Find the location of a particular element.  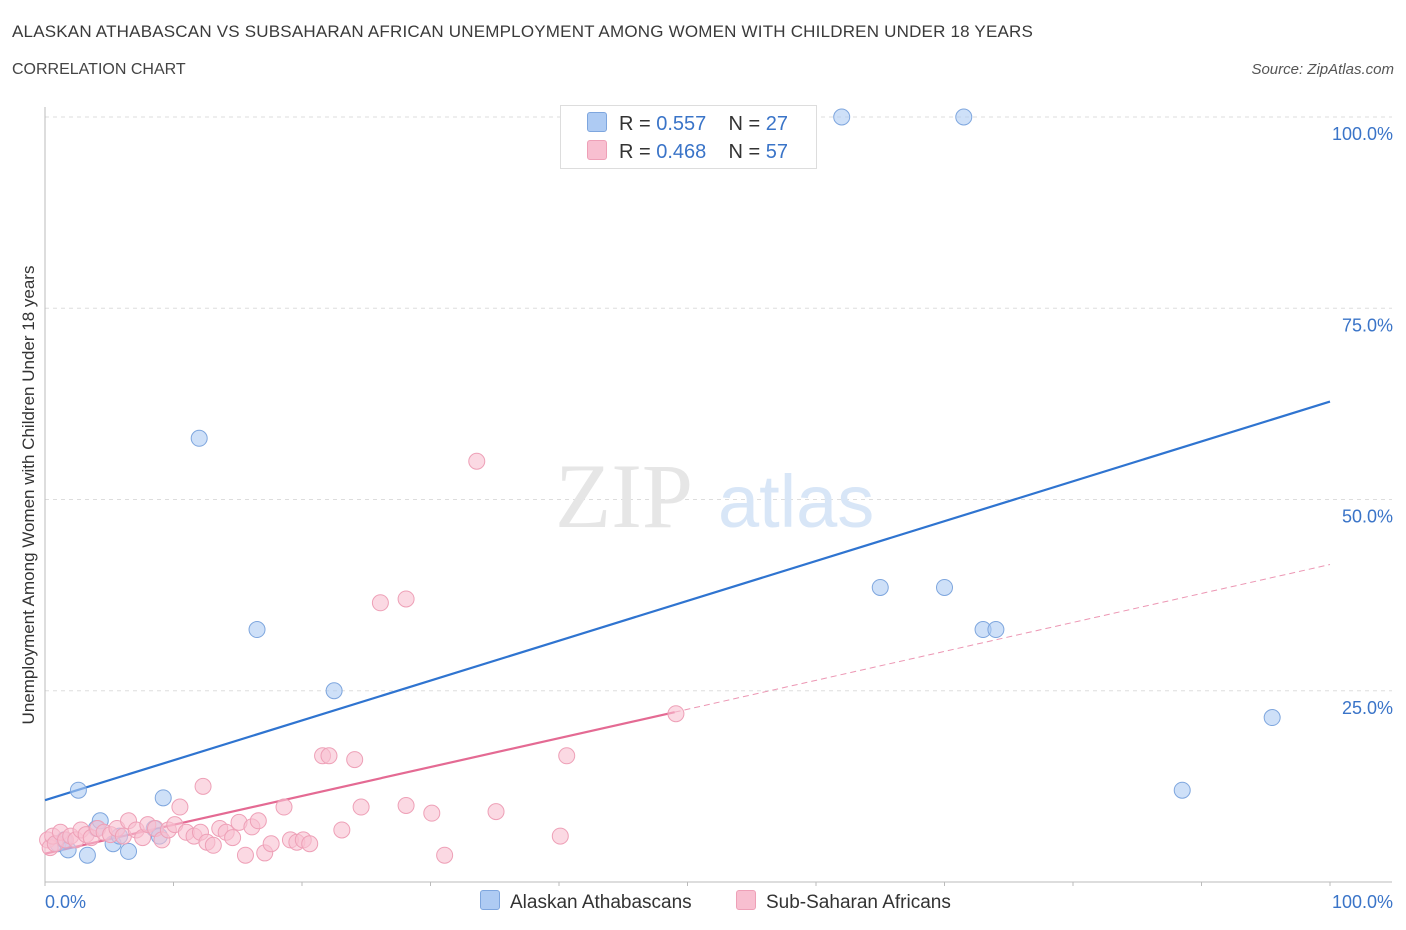

r-value-blue: 0.557 is located at coordinates (681, 124).